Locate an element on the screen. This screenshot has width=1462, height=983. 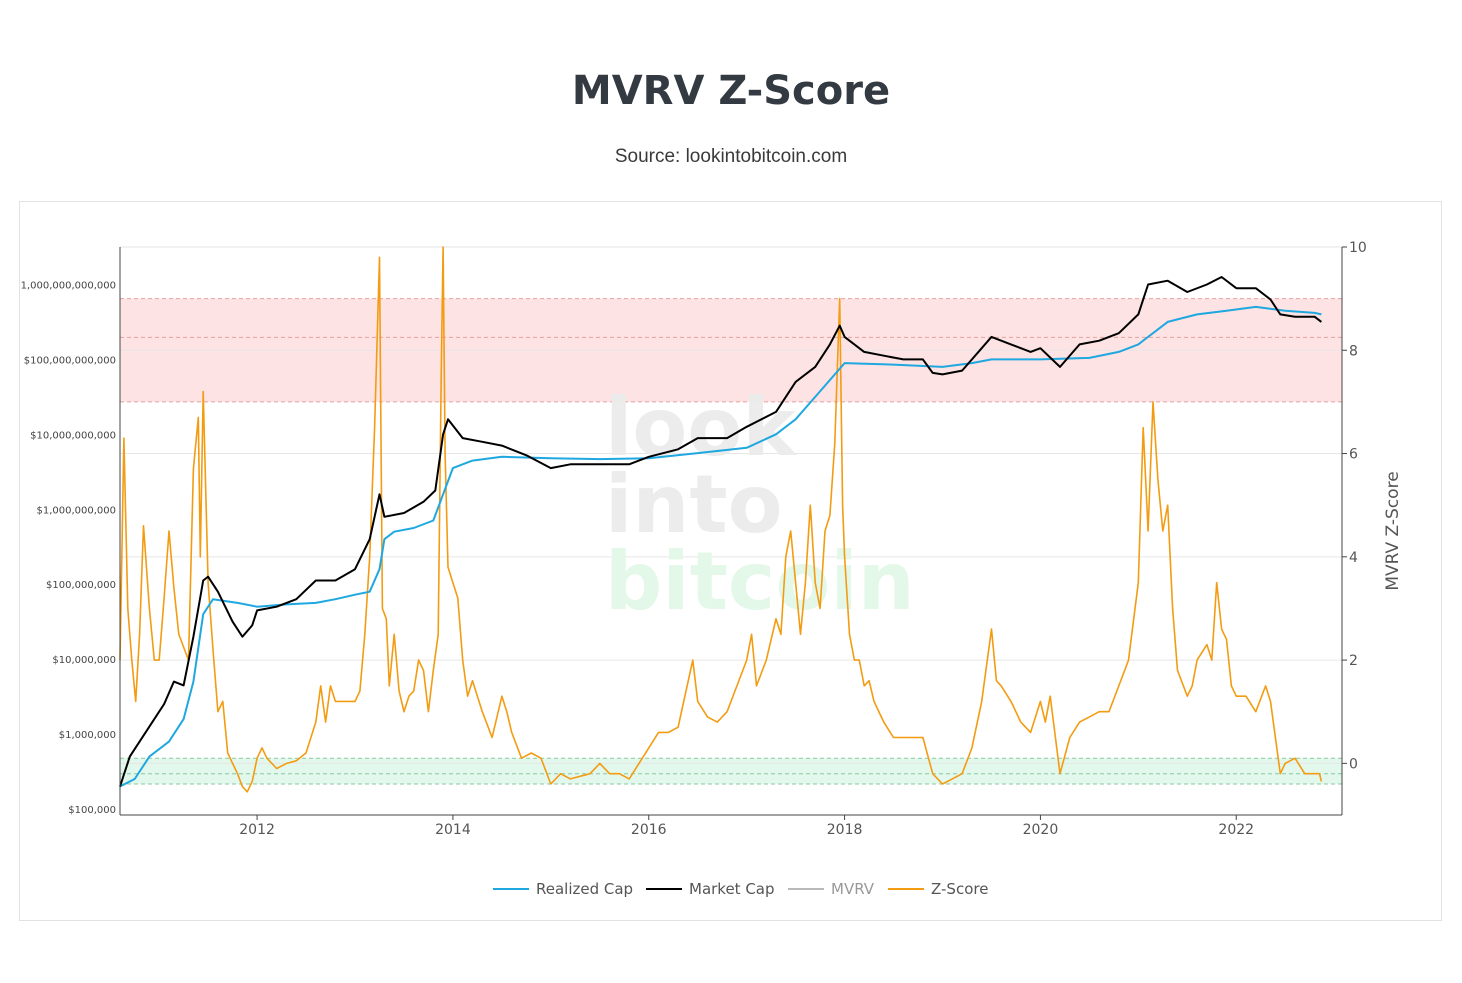
legend-item-realized-cap: Realized Cap is located at coordinates (563, 889).